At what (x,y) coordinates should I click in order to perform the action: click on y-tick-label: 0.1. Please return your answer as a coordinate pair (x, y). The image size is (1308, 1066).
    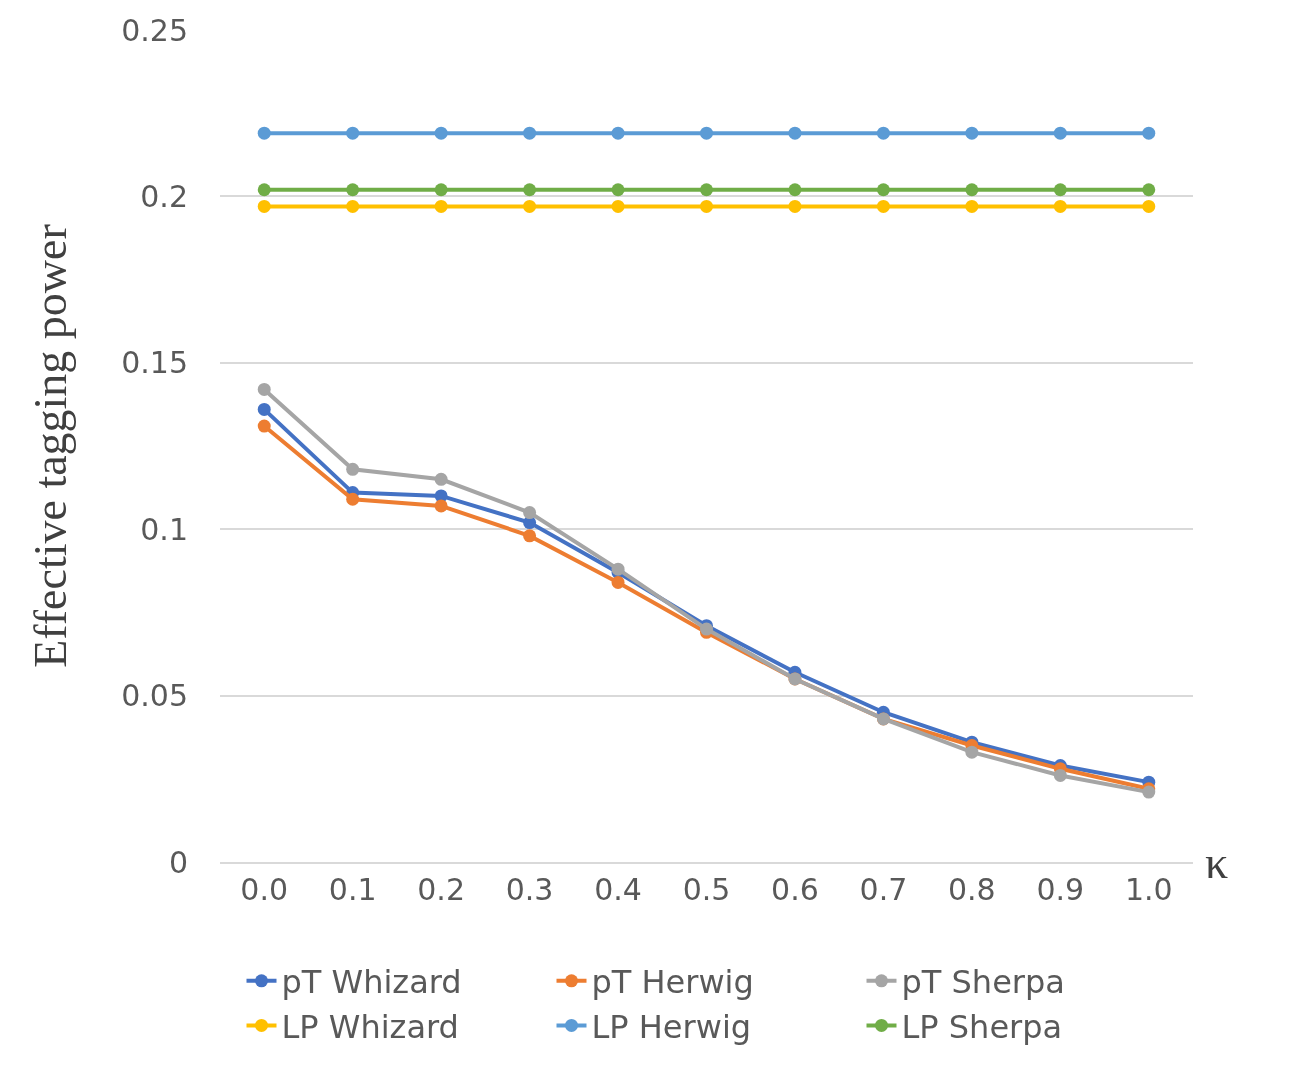
    Looking at the image, I should click on (164, 529).